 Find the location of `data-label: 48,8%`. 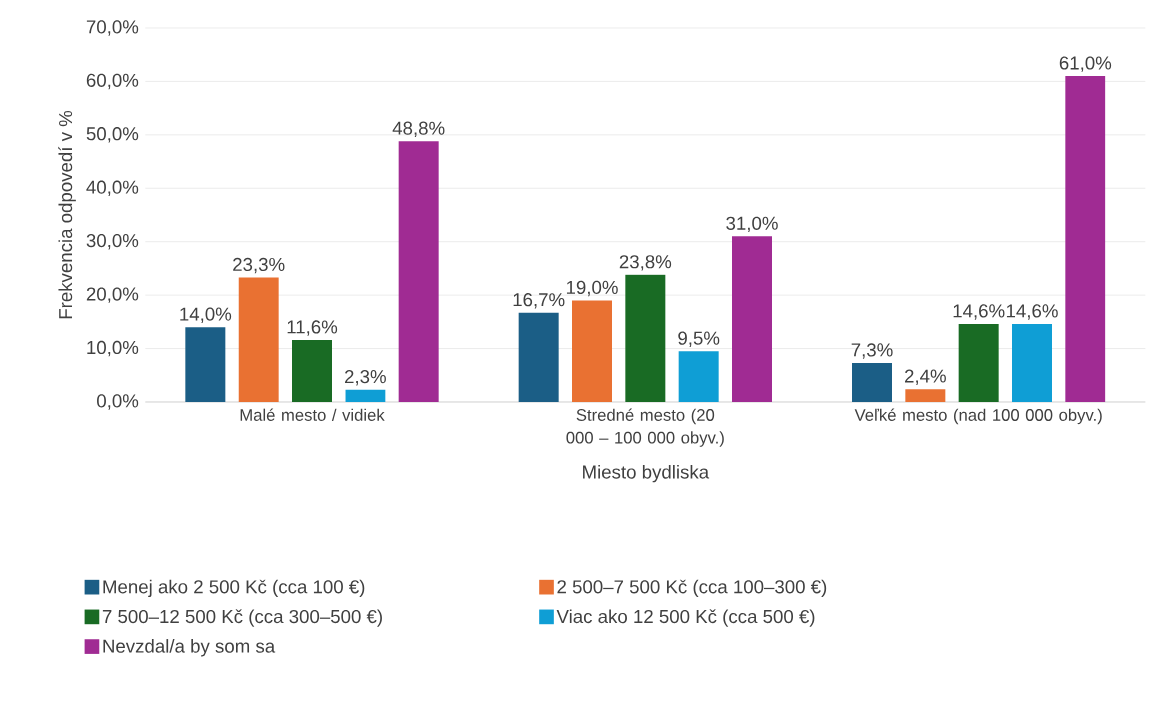

data-label: 48,8% is located at coordinates (418, 129).